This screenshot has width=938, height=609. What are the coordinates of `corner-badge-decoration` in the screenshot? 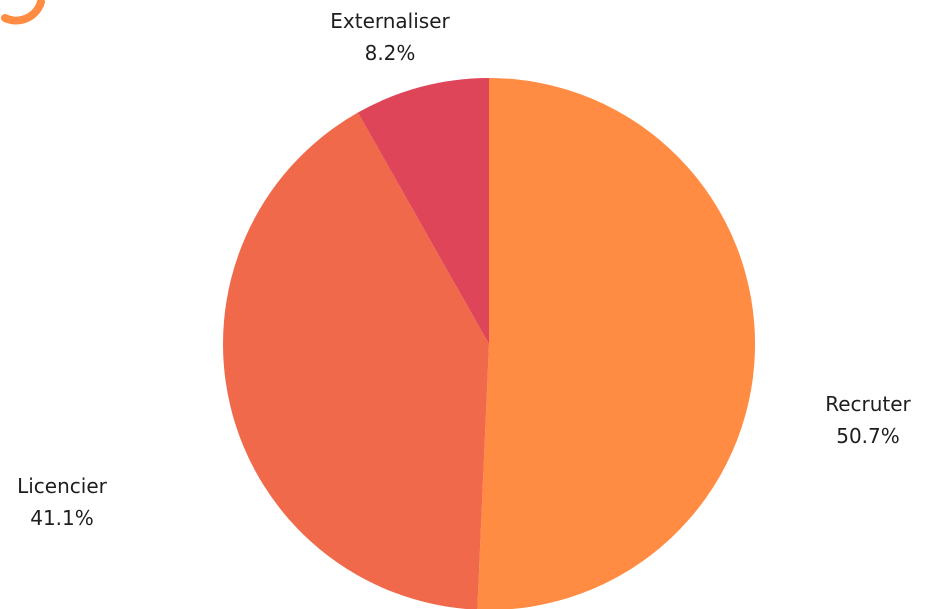 It's located at (23, 12).